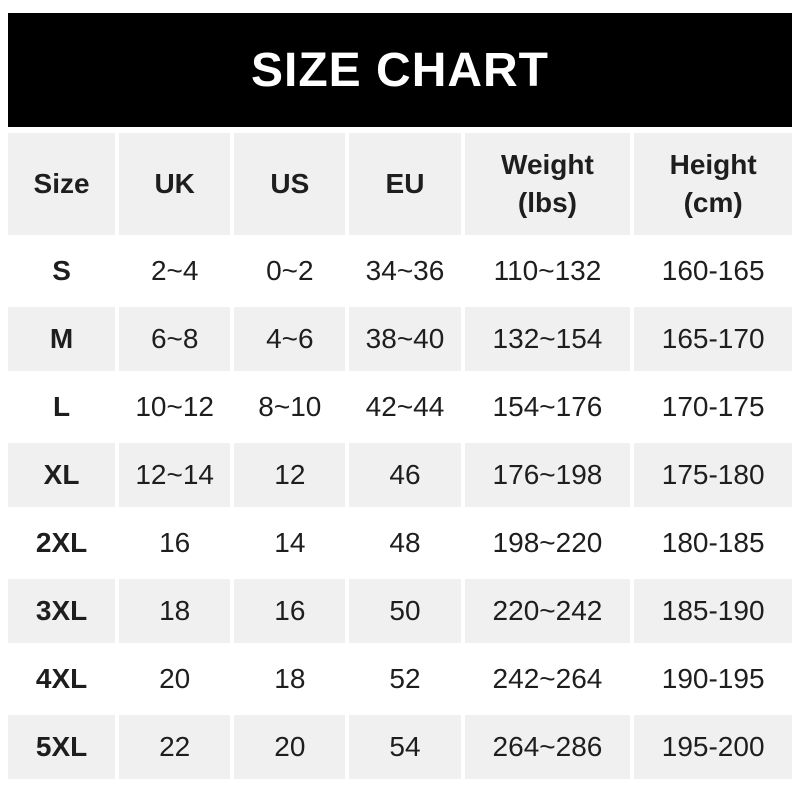 The height and width of the screenshot is (800, 800). What do you see at coordinates (62, 475) in the screenshot?
I see `cell-size: XL` at bounding box center [62, 475].